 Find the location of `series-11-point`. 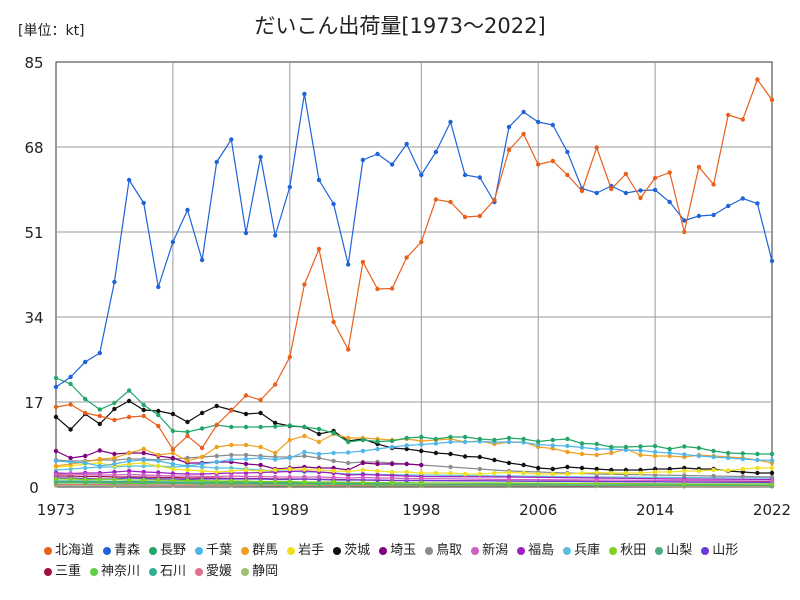

series-11-point is located at coordinates (85, 468).